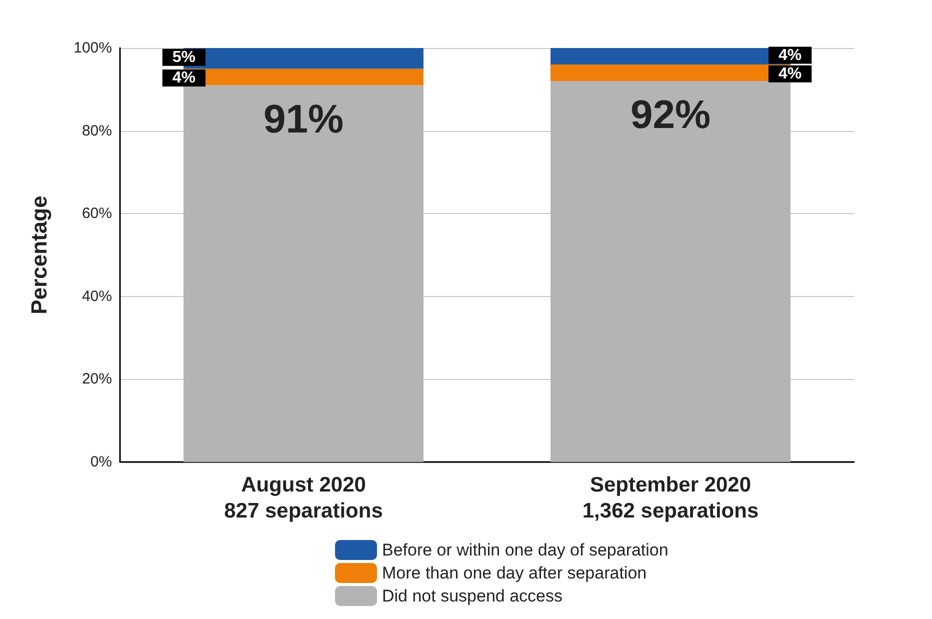 Image resolution: width=932 pixels, height=619 pixels. Describe the element at coordinates (97, 296) in the screenshot. I see `y-tick-label: 40%` at that location.